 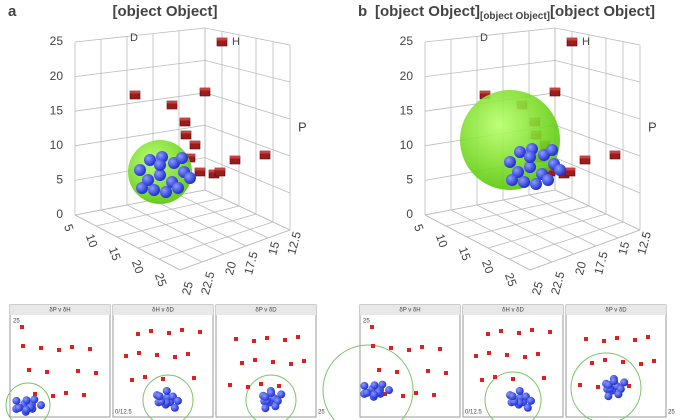 What do you see at coordinates (57, 76) in the screenshot?
I see `z-tick-label: 20` at bounding box center [57, 76].